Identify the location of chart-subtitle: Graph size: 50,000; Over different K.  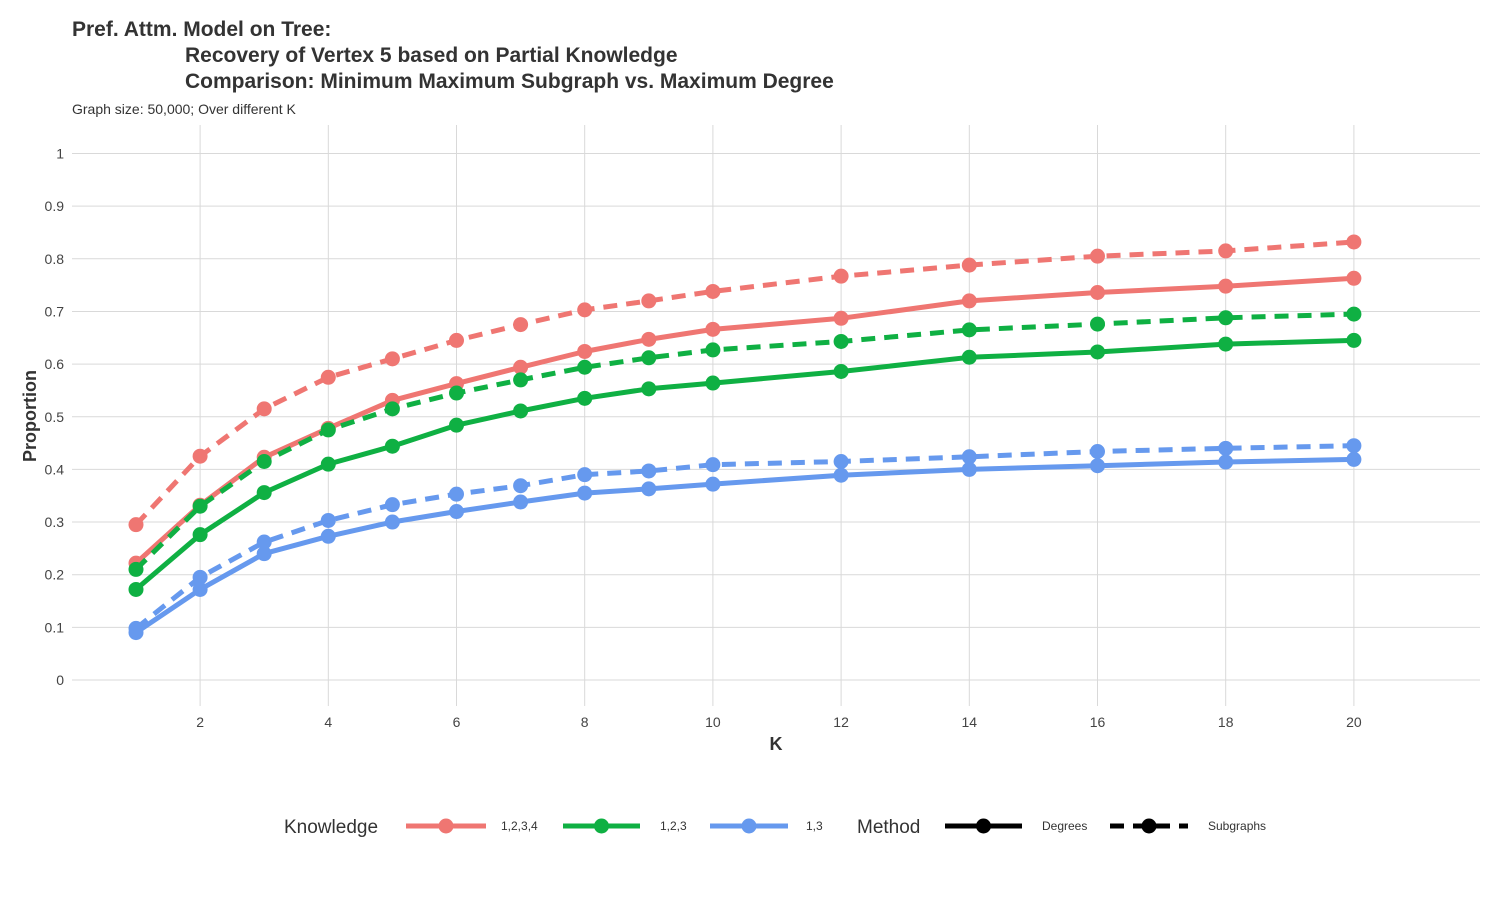
(184, 109).